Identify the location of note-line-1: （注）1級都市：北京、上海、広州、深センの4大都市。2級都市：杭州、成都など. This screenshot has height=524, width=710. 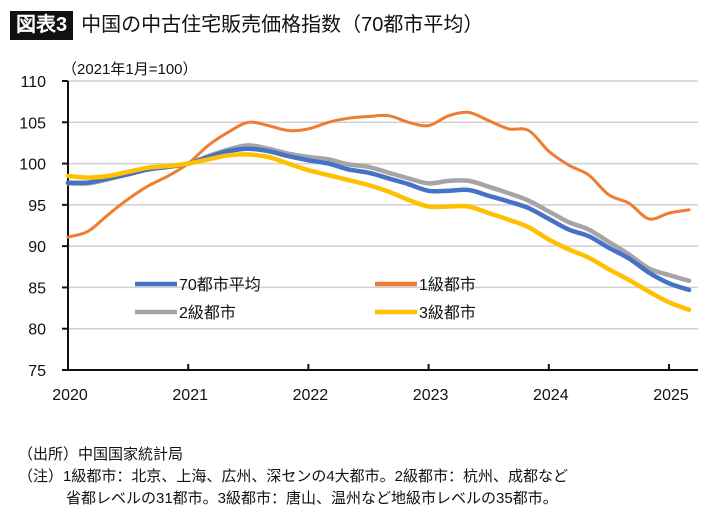
(293, 476).